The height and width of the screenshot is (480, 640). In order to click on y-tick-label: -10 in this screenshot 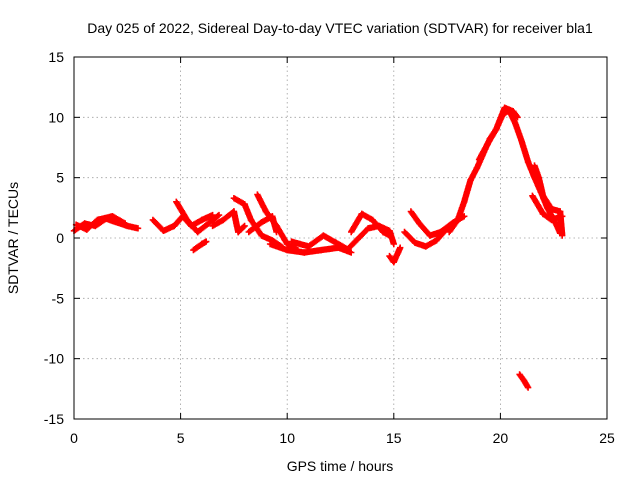, I will do `click(54, 359)`.